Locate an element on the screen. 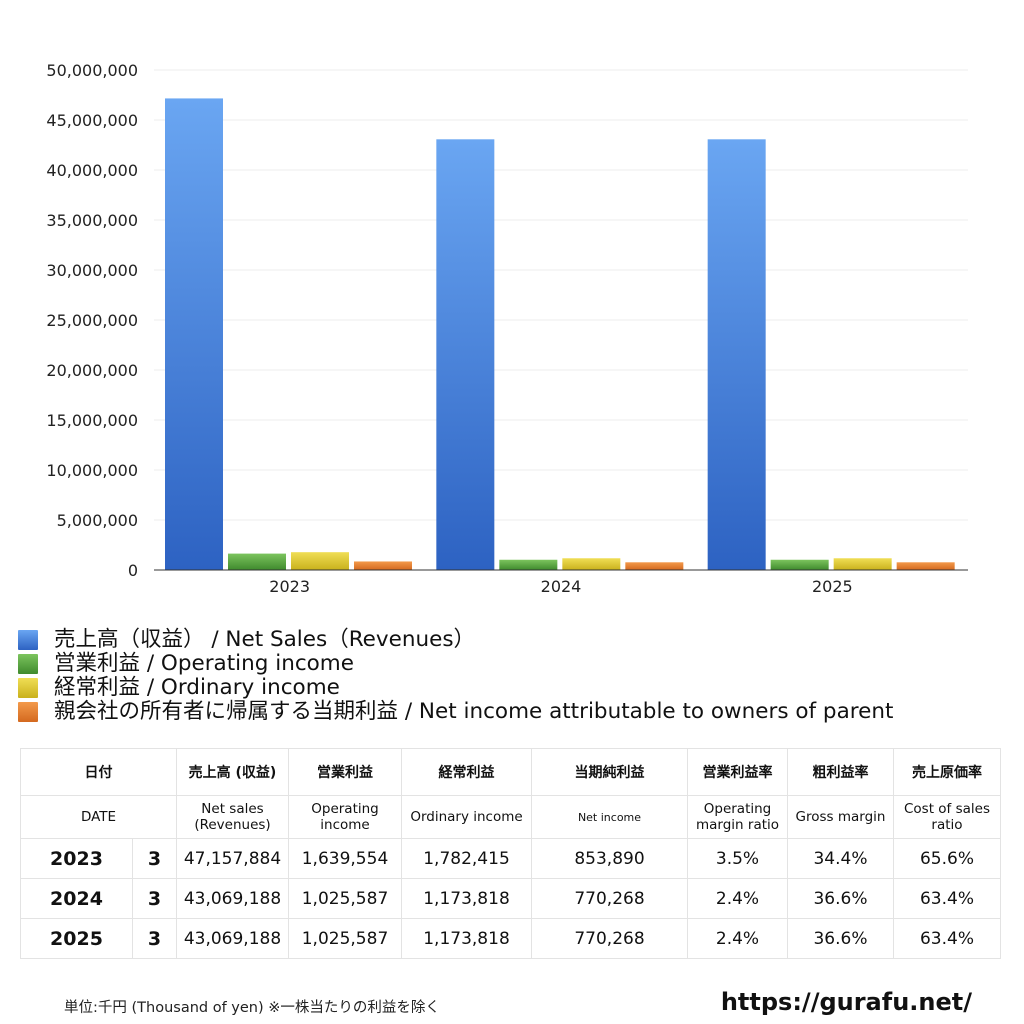 The width and height of the screenshot is (1024, 1024). header-op-margin-en: Operating margin ratio is located at coordinates (737, 817).